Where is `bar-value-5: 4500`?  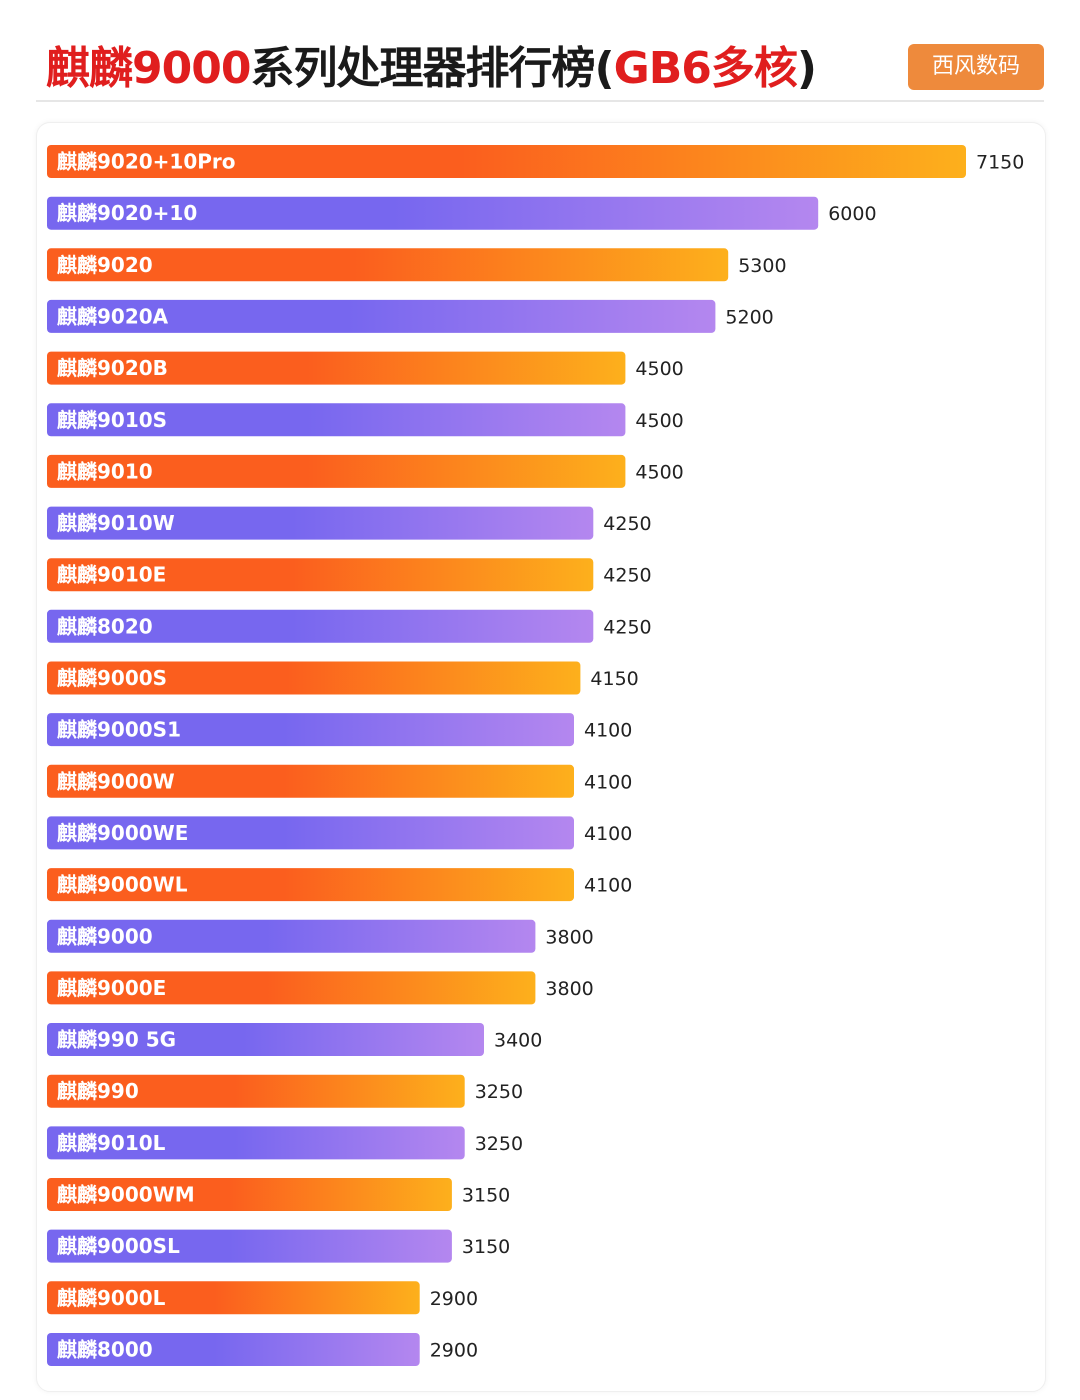
bar-value-5: 4500 is located at coordinates (659, 369).